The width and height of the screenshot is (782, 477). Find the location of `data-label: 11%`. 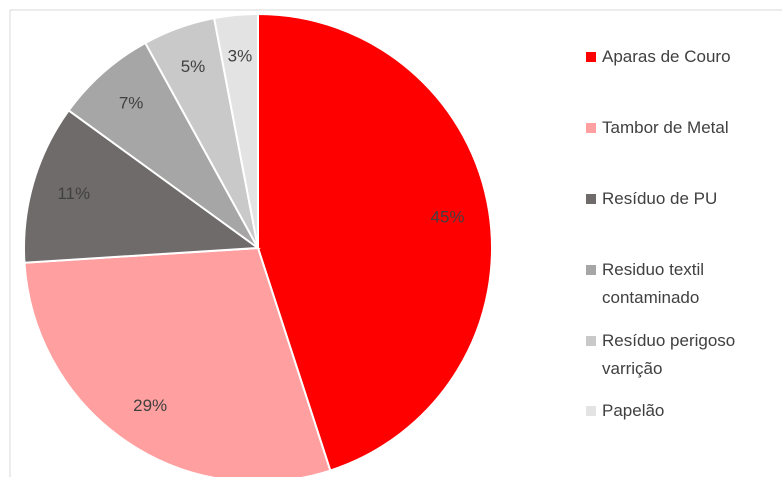

data-label: 11% is located at coordinates (73, 193).